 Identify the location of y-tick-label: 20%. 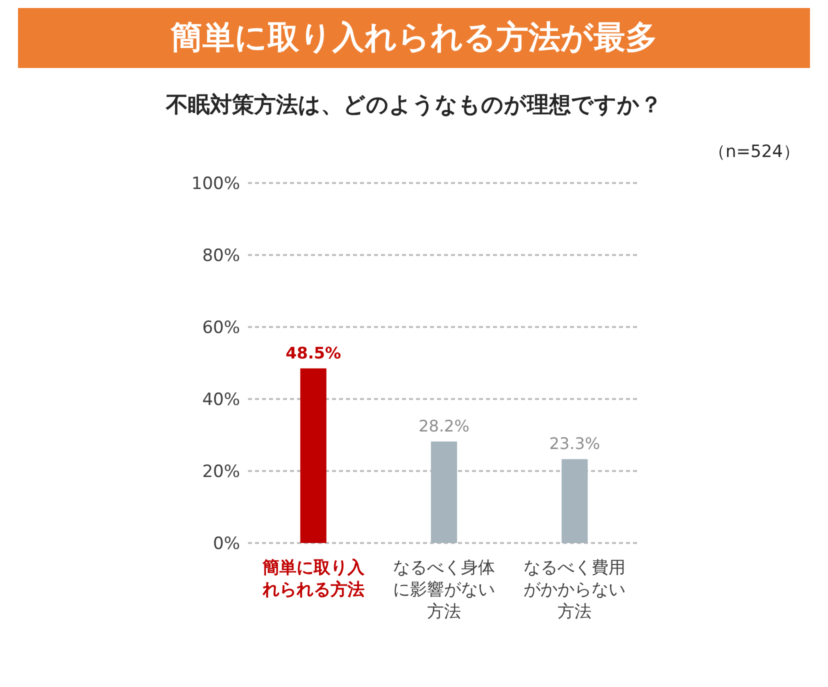
(221, 472).